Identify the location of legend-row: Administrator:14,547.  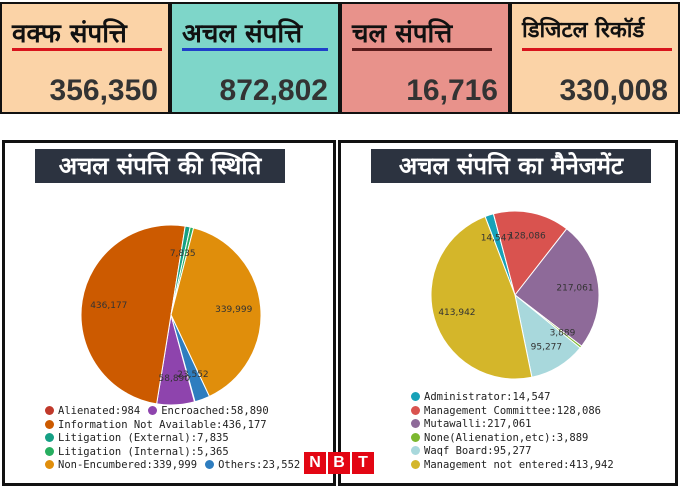
(512, 398).